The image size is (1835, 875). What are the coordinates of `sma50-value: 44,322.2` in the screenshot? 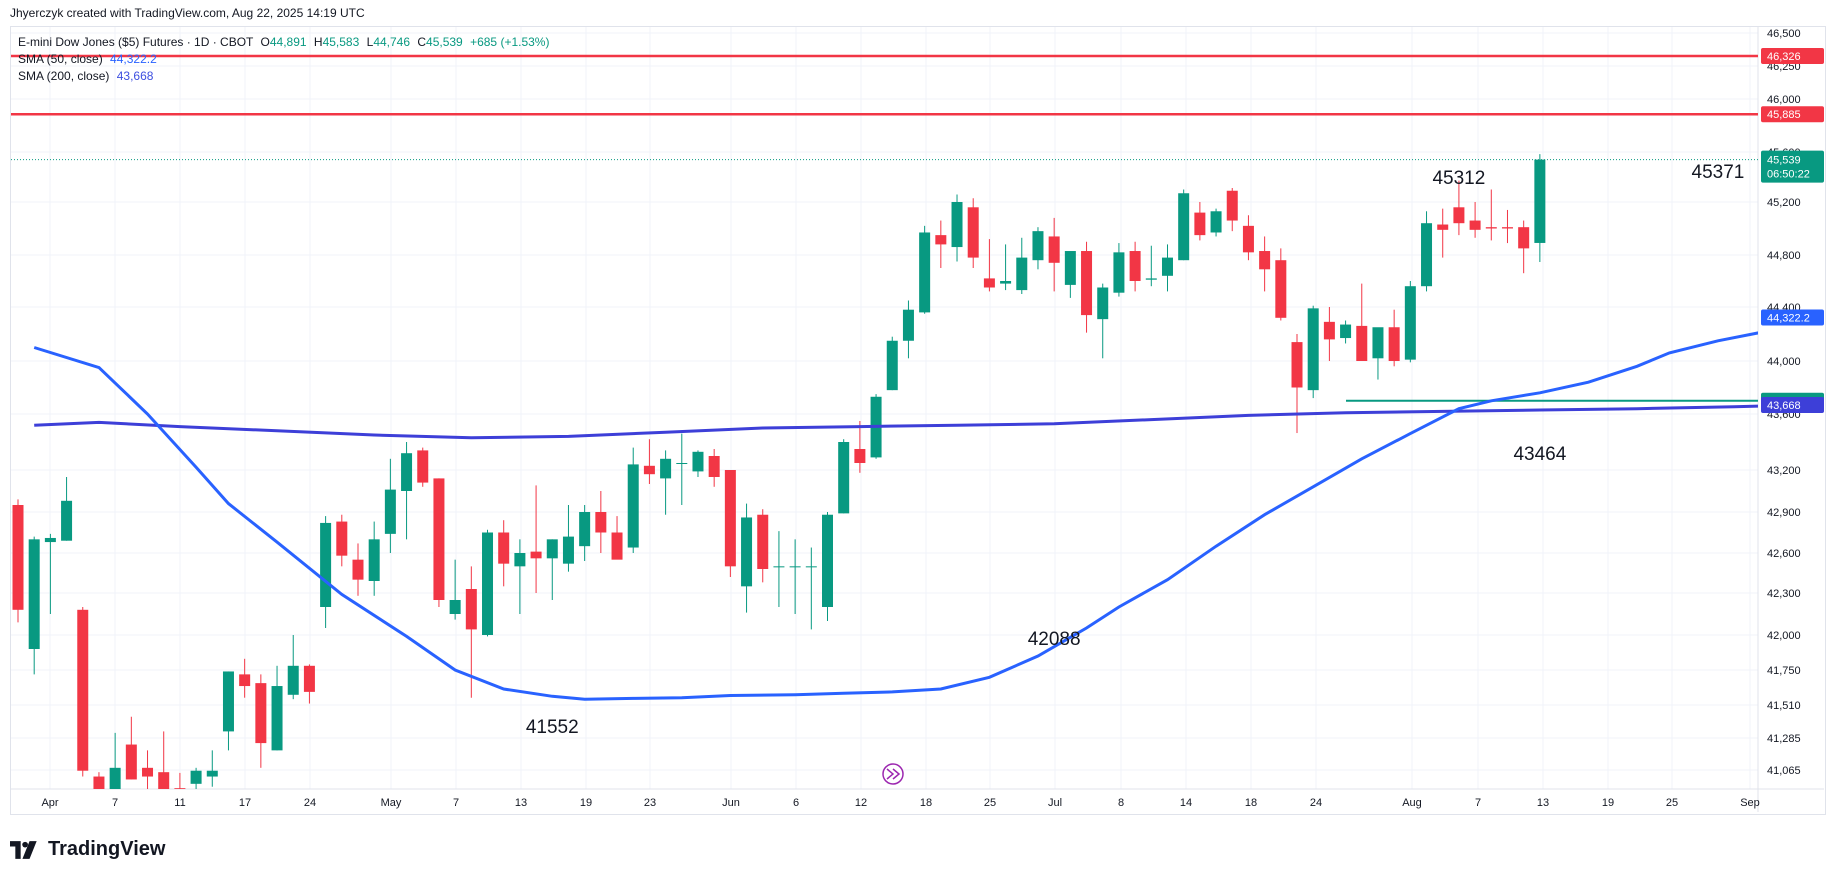 It's located at (133, 59).